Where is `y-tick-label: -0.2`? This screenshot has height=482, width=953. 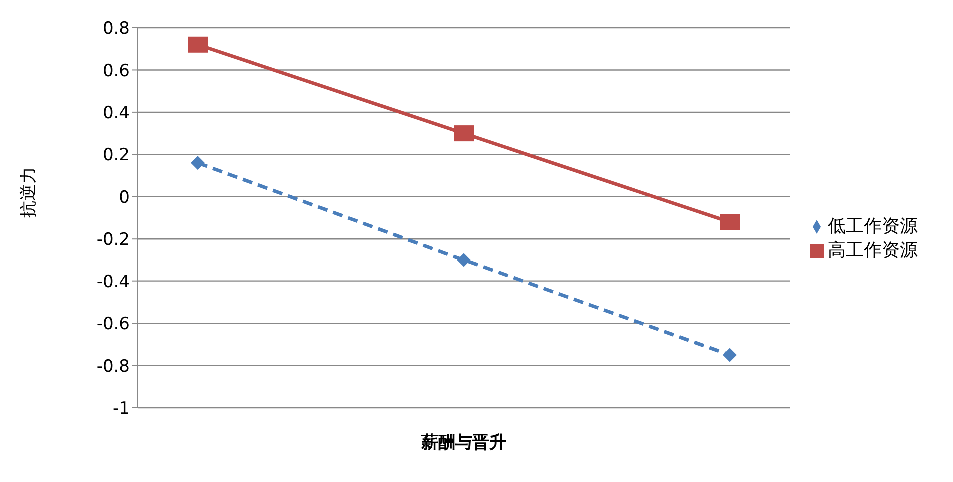
y-tick-label: -0.2 is located at coordinates (113, 240).